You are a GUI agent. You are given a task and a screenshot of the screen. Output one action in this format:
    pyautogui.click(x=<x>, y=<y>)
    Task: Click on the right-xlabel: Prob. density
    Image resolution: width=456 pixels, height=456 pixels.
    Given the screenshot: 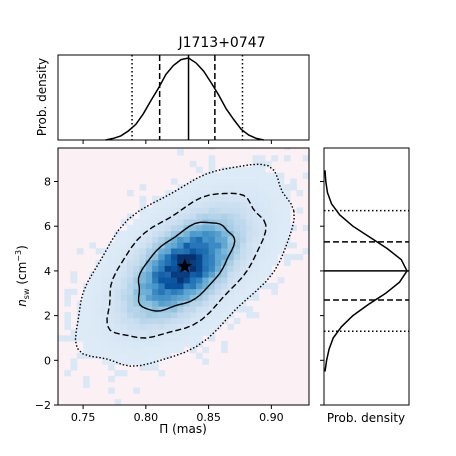 What is the action you would take?
    pyautogui.click(x=366, y=418)
    